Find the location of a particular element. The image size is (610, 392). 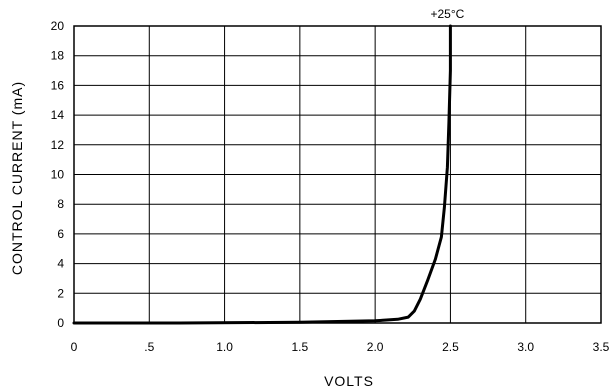

y-tick-label: 6 is located at coordinates (60, 234).